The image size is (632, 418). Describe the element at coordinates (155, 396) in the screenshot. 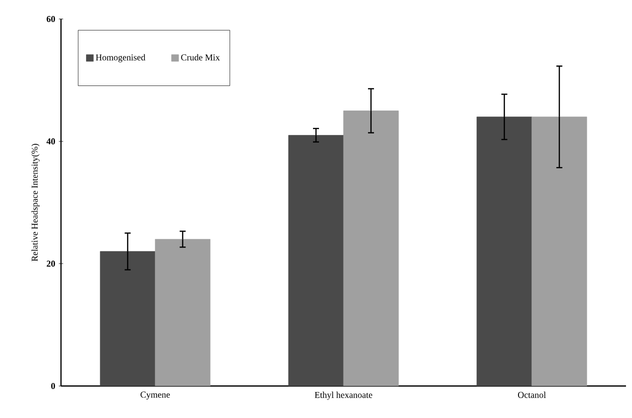

I see `x-tick-label: Cymene` at that location.